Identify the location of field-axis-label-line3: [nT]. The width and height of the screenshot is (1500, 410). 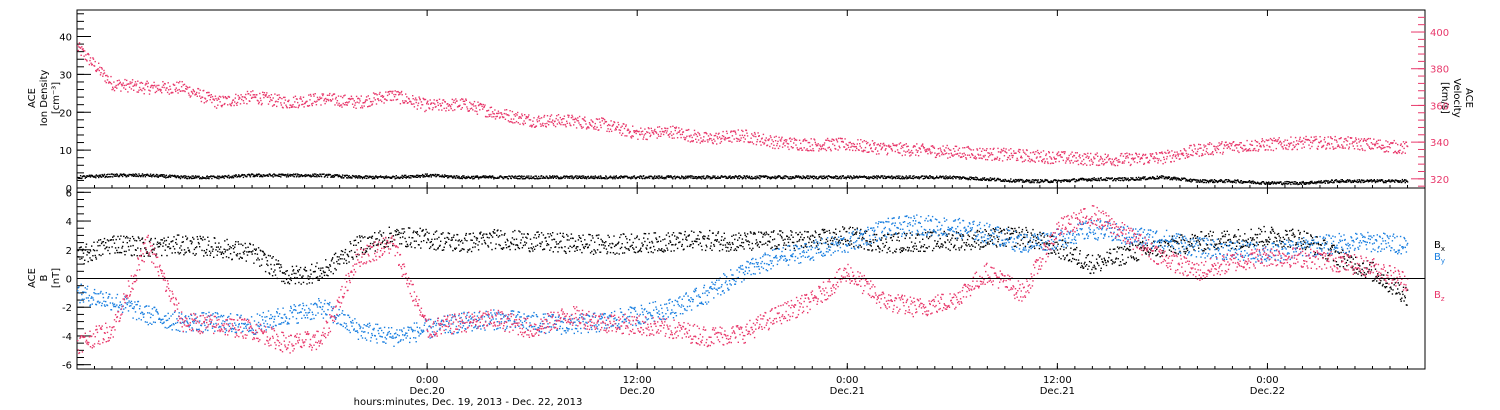
(56, 278).